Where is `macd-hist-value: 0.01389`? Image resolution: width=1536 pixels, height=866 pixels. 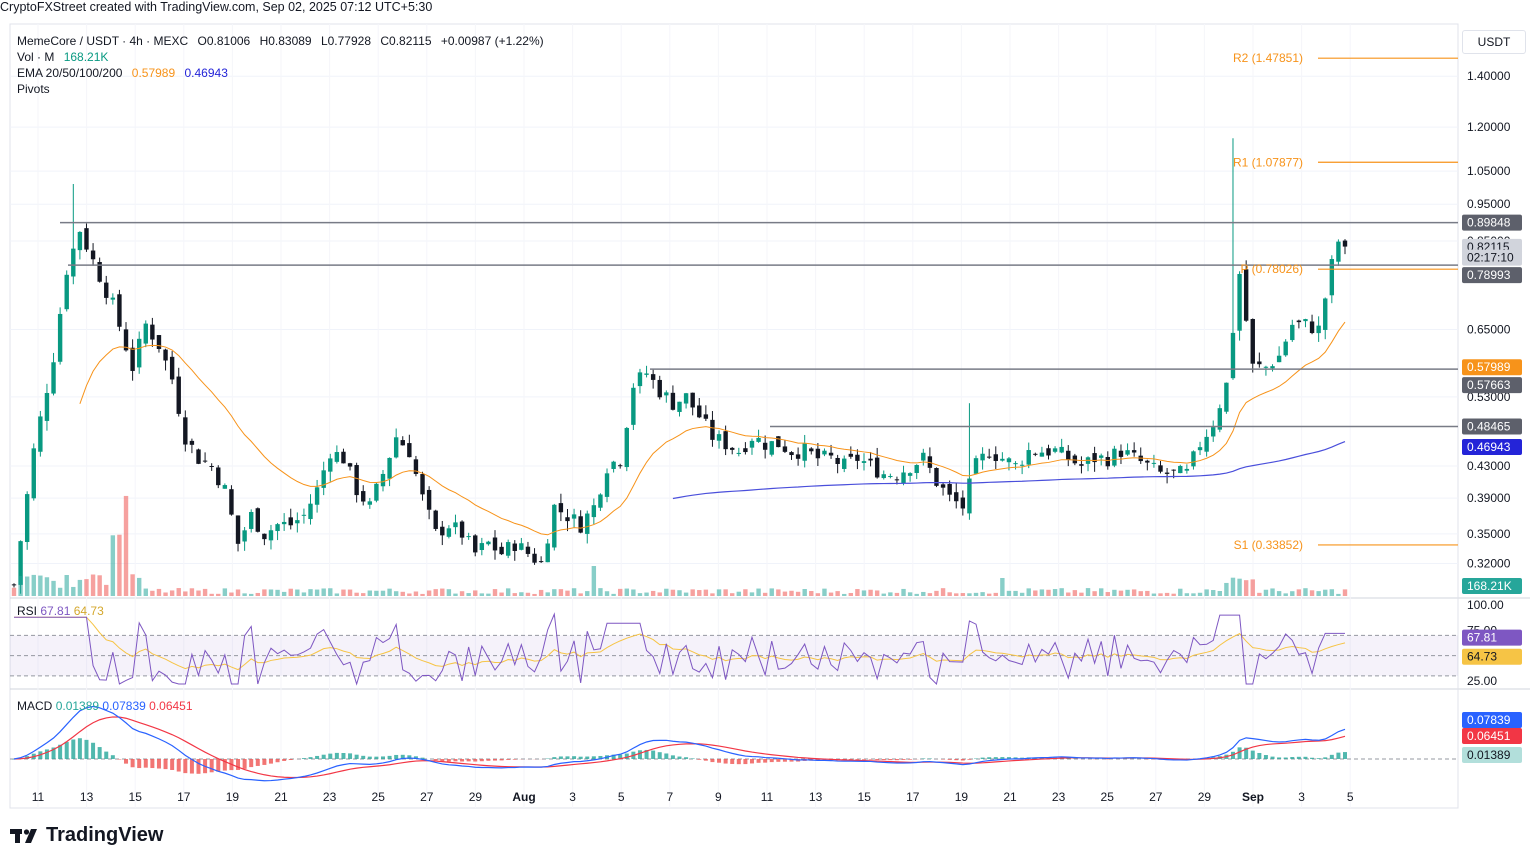 macd-hist-value: 0.01389 is located at coordinates (77, 706).